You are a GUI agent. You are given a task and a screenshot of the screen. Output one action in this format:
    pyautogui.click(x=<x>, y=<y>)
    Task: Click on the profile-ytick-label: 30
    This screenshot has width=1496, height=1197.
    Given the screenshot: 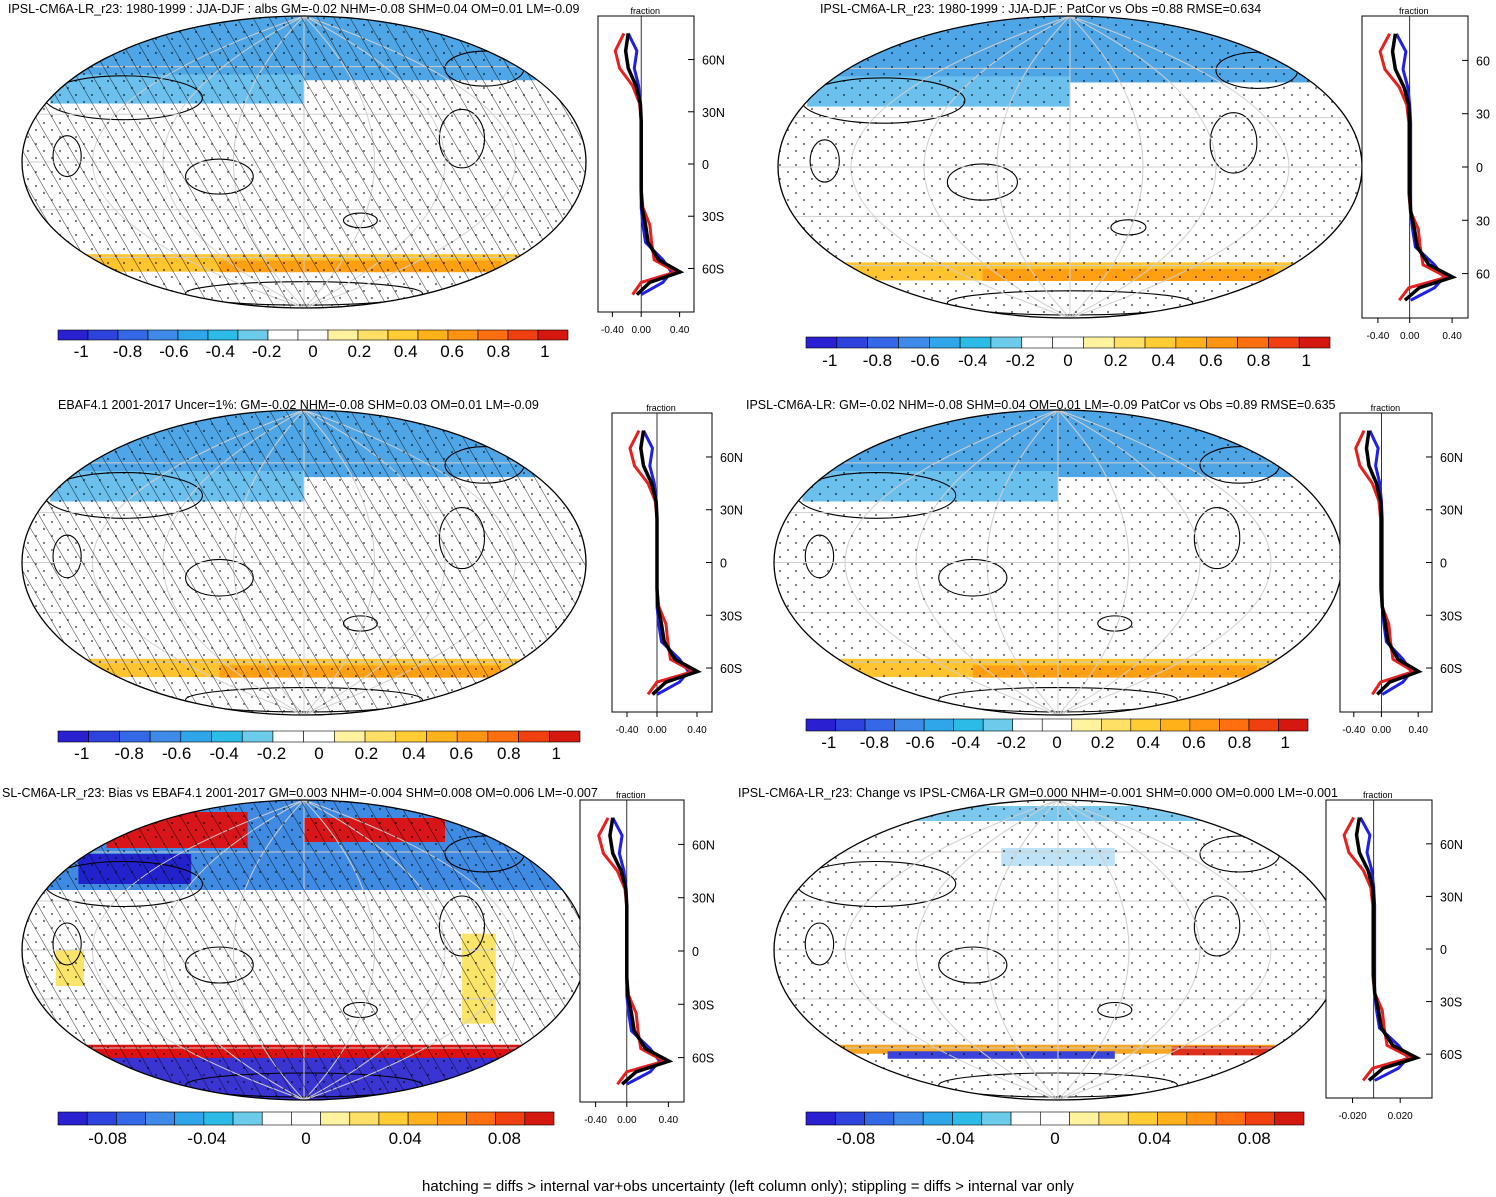 What is the action you would take?
    pyautogui.click(x=1483, y=221)
    